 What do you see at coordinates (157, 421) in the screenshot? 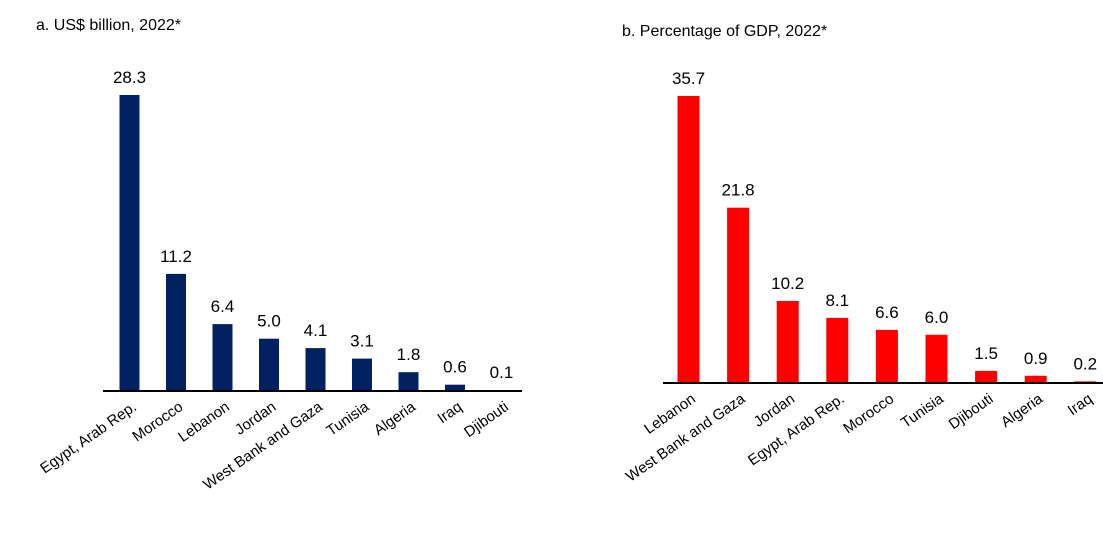
I see `panel-a-category-label: Morocco` at bounding box center [157, 421].